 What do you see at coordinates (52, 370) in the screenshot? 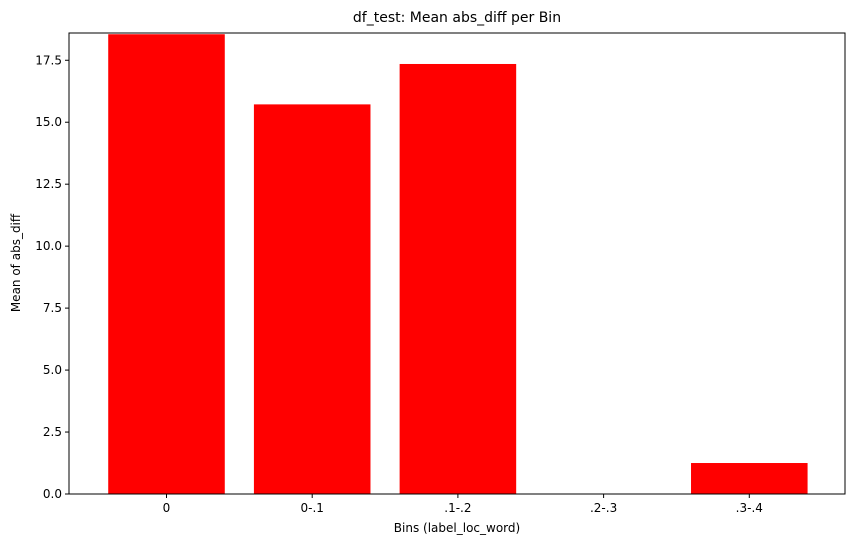
I see `y-tick-label: 5.0` at bounding box center [52, 370].